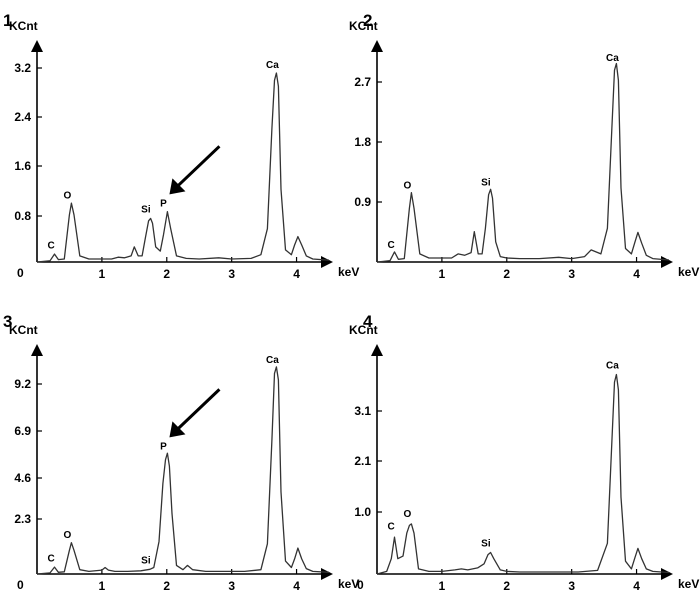 This screenshot has height=594, width=700. Describe the element at coordinates (7, 321) in the screenshot. I see `panel-number: 3` at that location.